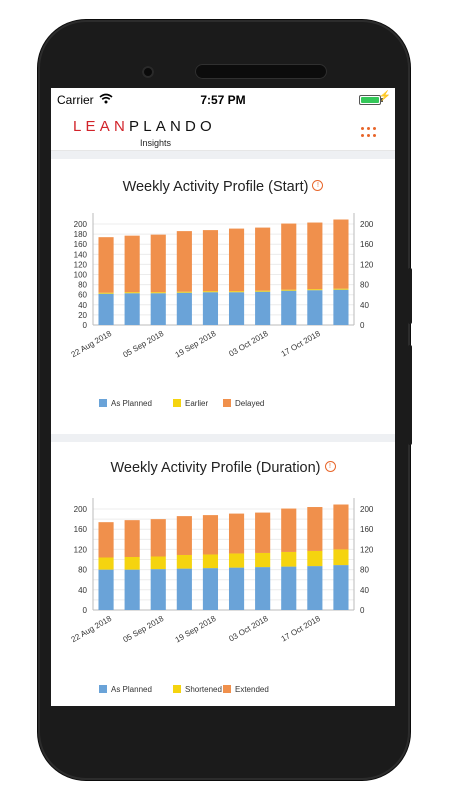 The image size is (450, 800). Describe the element at coordinates (369, 133) in the screenshot. I see `grid-menu-icon` at that location.